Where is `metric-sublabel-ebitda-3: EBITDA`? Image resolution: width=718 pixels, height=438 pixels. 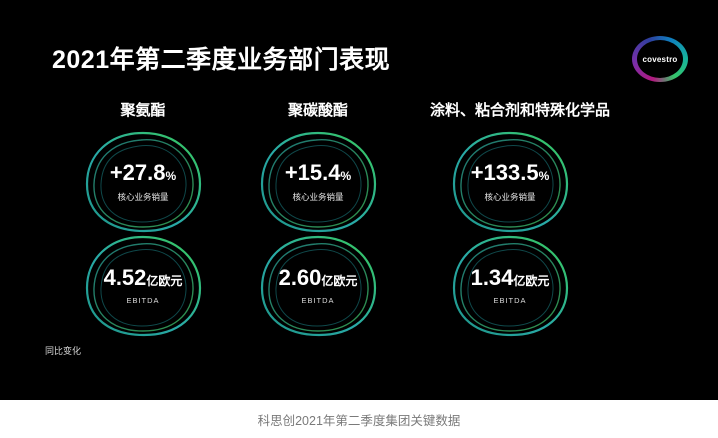
metric-sublabel-ebitda-3: EBITDA is located at coordinates (510, 300).